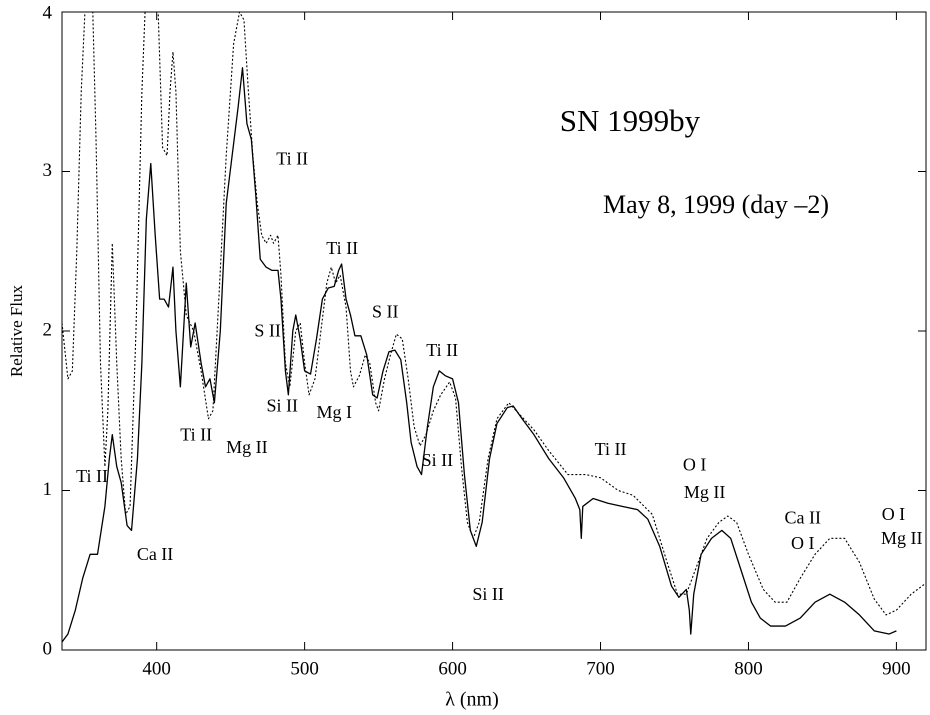 This screenshot has height=715, width=930. What do you see at coordinates (48, 648) in the screenshot?
I see `y-tick-label: 0` at bounding box center [48, 648].